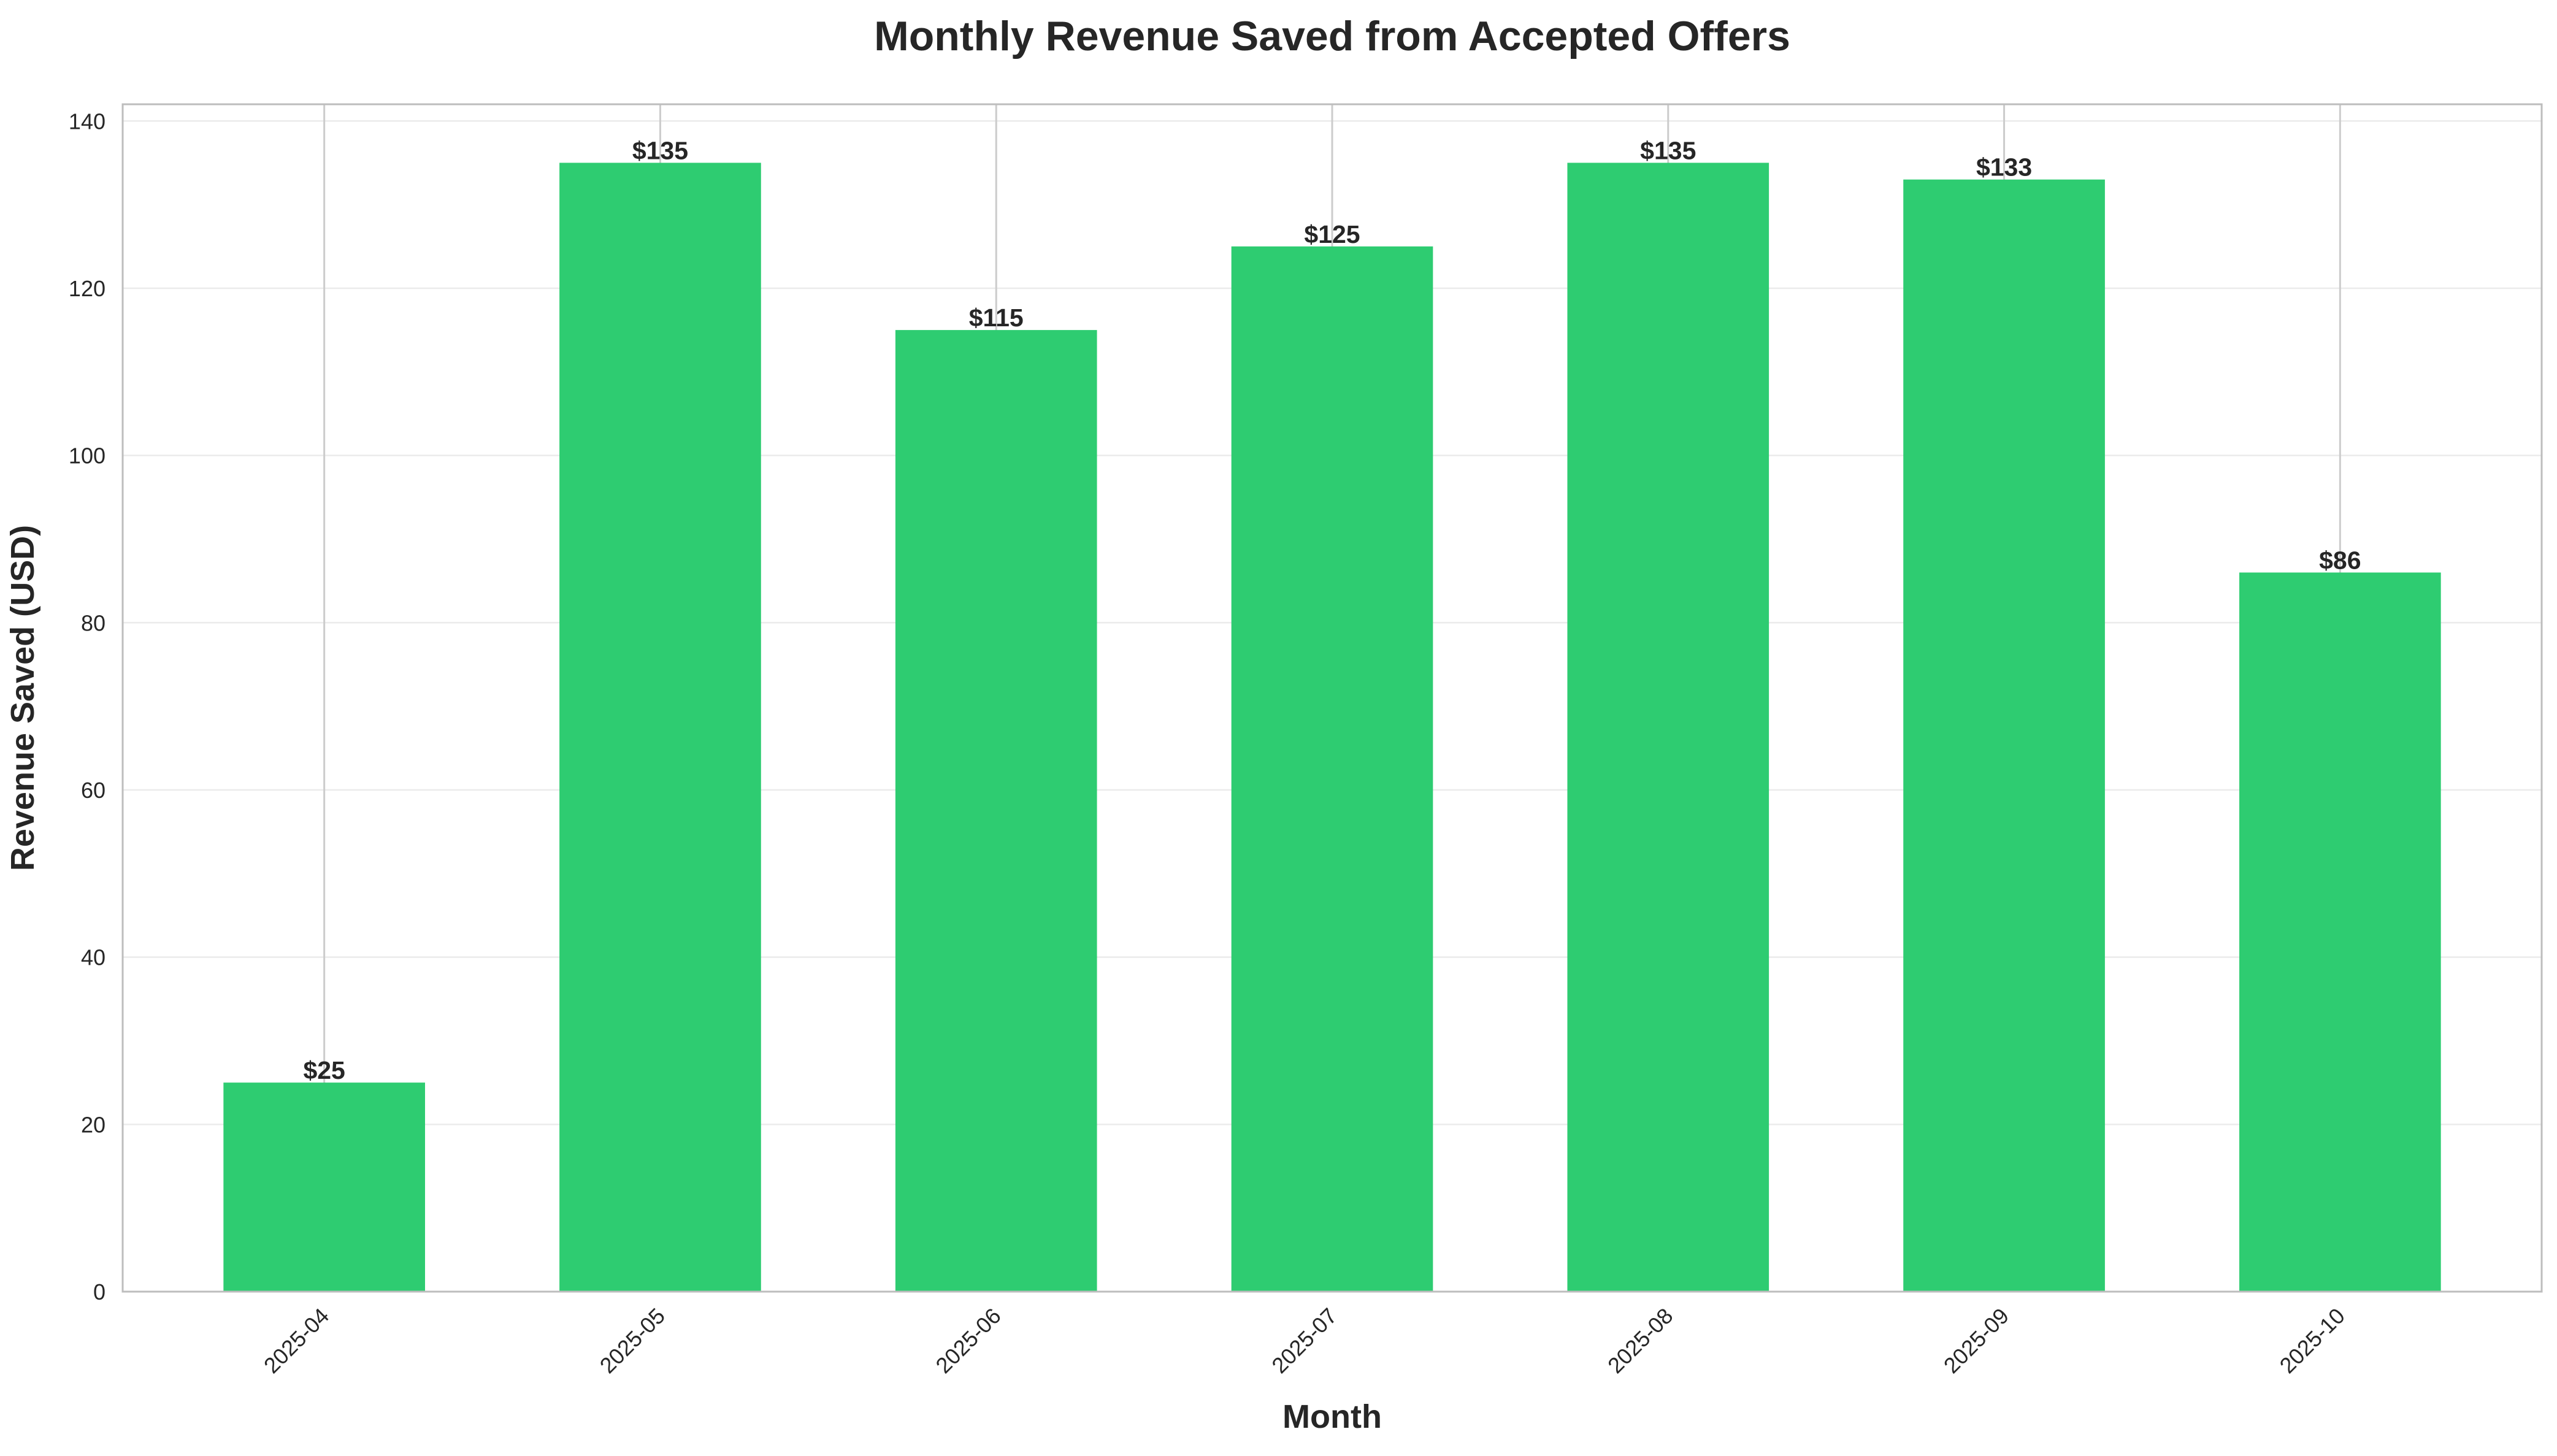  What do you see at coordinates (93, 957) in the screenshot?
I see `y-tick-label: 40` at bounding box center [93, 957].